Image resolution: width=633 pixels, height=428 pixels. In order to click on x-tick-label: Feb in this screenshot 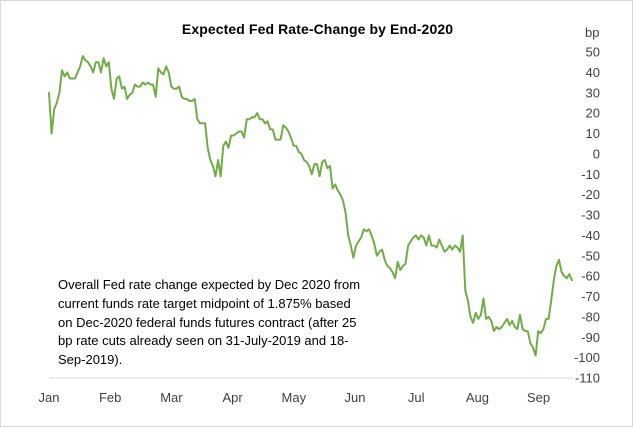, I will do `click(110, 397)`.